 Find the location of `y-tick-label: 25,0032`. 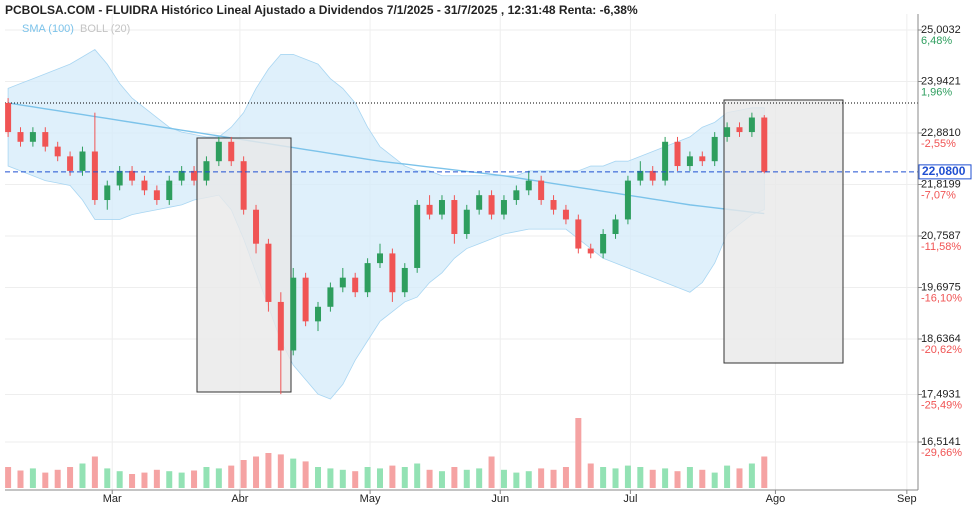

y-tick-label: 25,0032 is located at coordinates (941, 30).